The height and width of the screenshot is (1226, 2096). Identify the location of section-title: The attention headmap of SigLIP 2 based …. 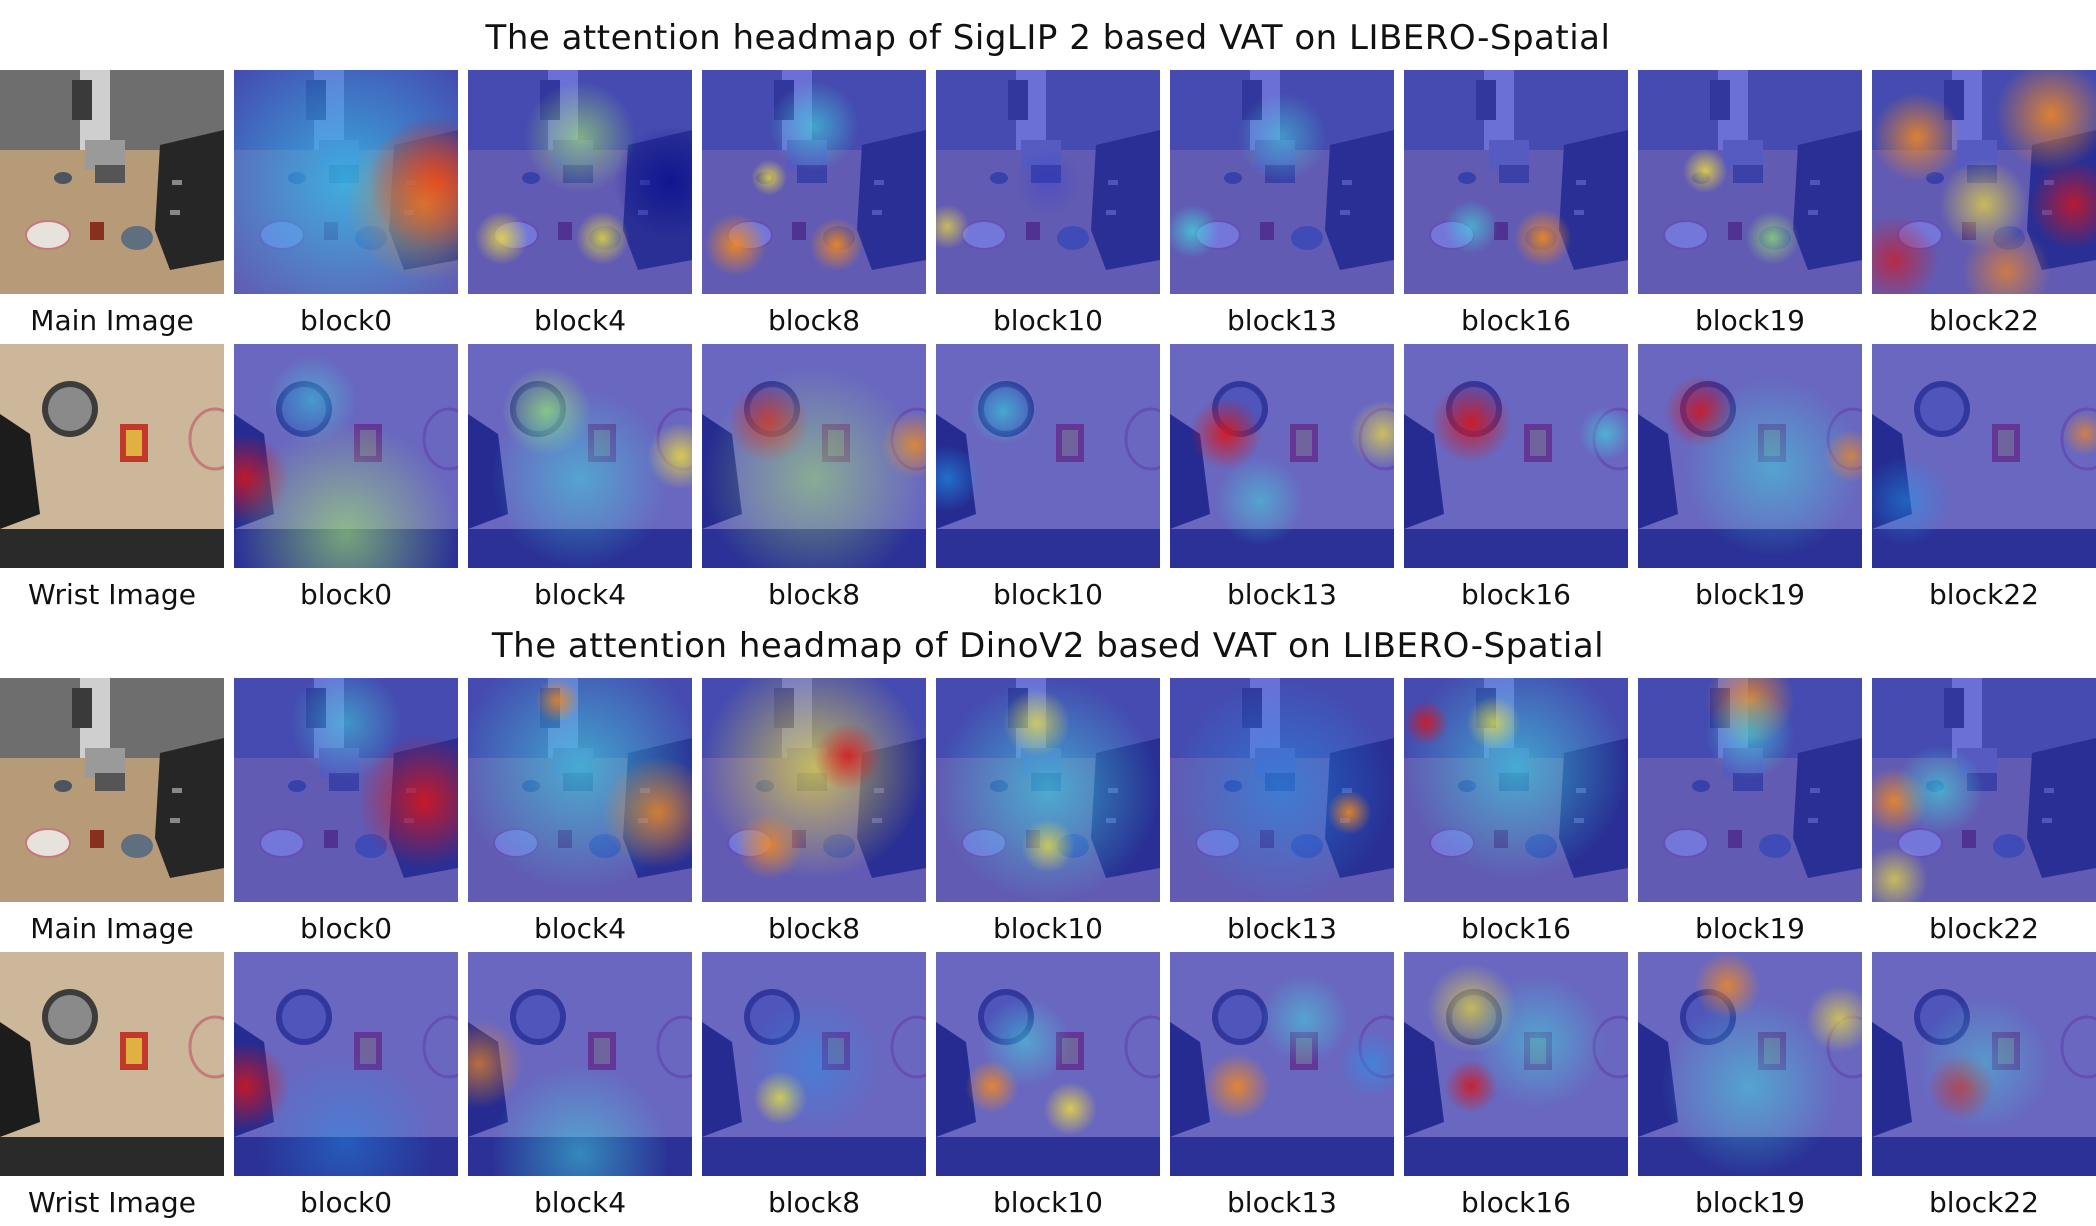
(1048, 38).